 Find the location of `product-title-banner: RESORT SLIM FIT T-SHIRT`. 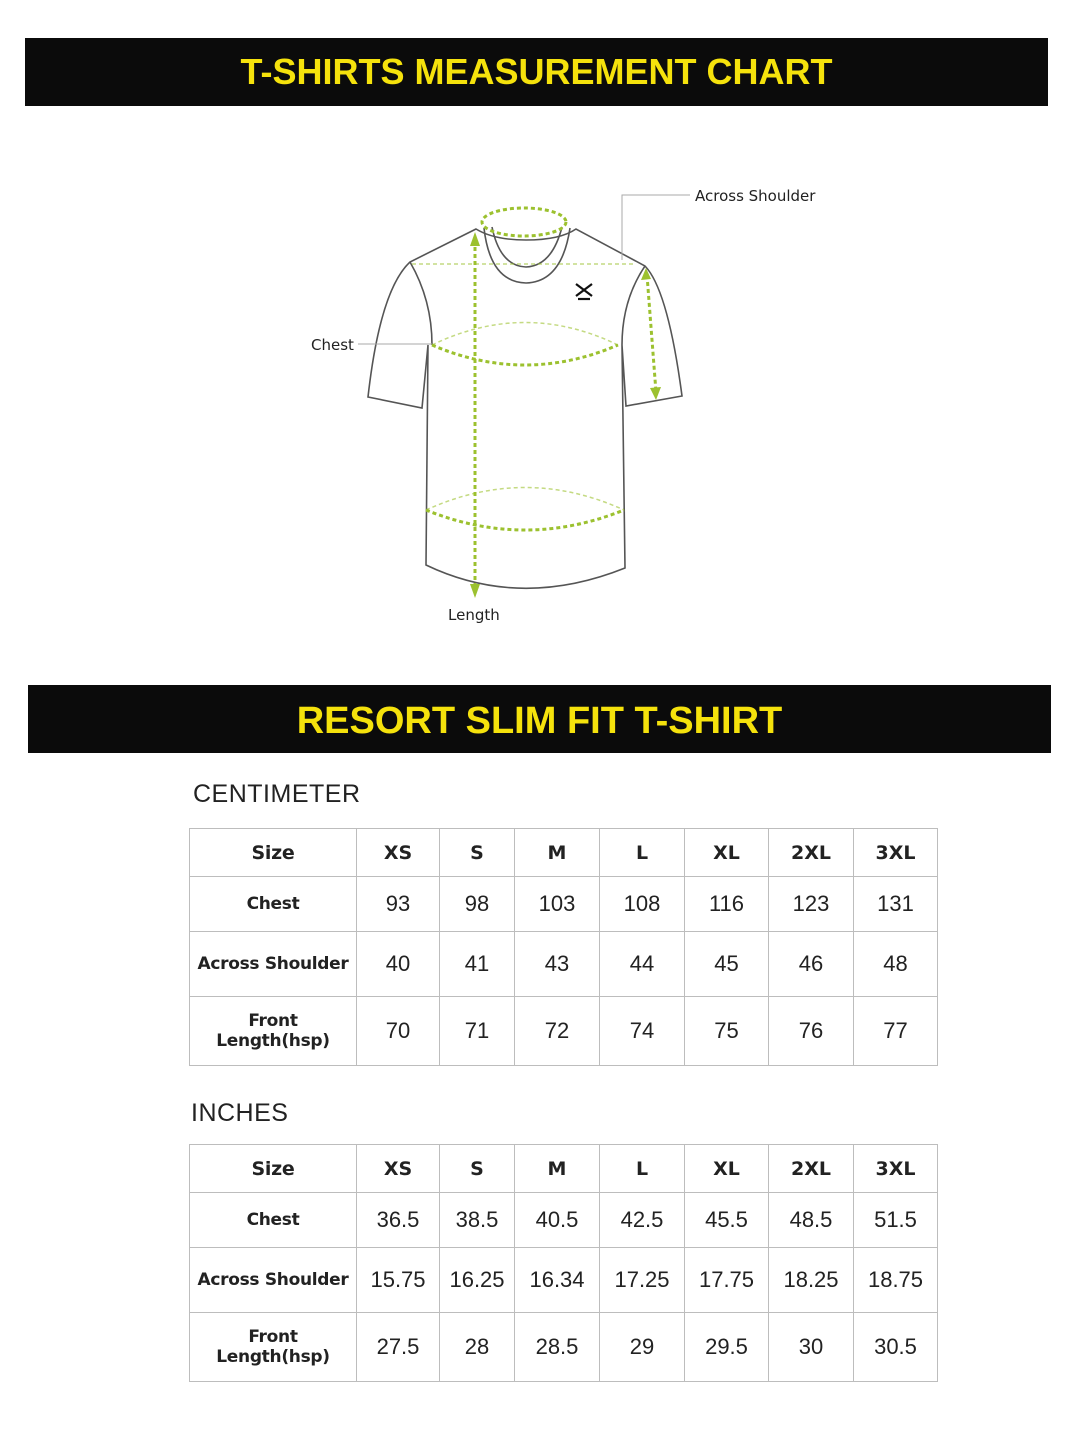

product-title-banner: RESORT SLIM FIT T-SHIRT is located at coordinates (539, 719).